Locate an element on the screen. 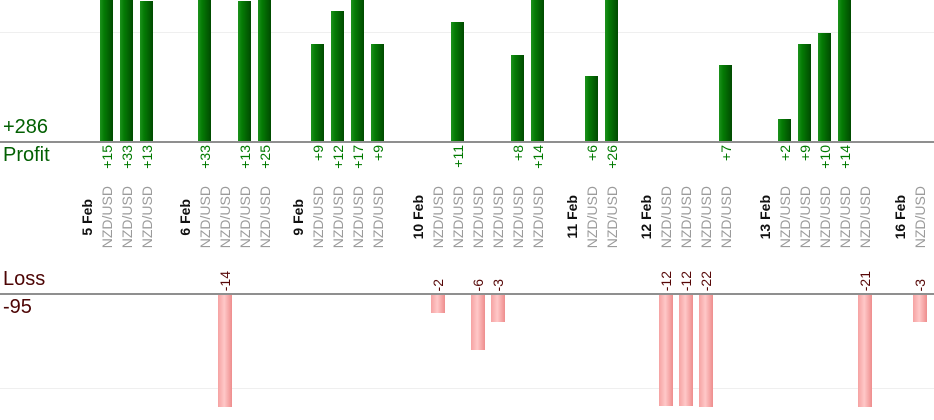  profit-total: +286 is located at coordinates (26, 127).